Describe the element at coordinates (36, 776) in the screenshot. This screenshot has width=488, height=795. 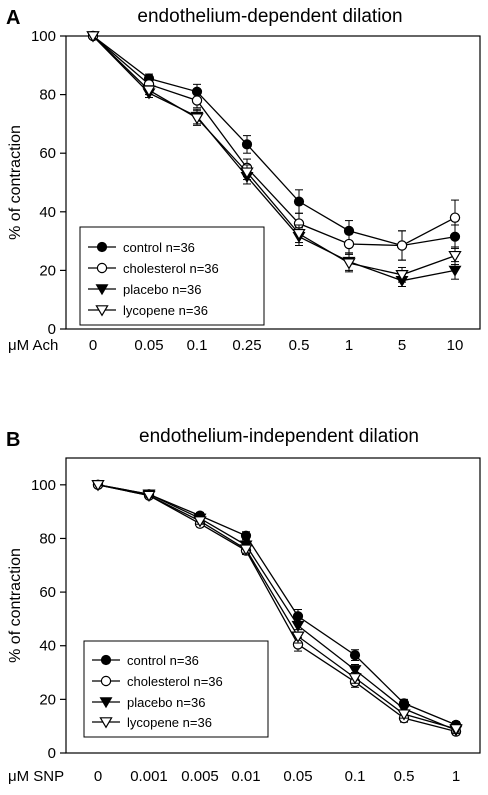
I see `x-axis-label: μM SNP` at that location.